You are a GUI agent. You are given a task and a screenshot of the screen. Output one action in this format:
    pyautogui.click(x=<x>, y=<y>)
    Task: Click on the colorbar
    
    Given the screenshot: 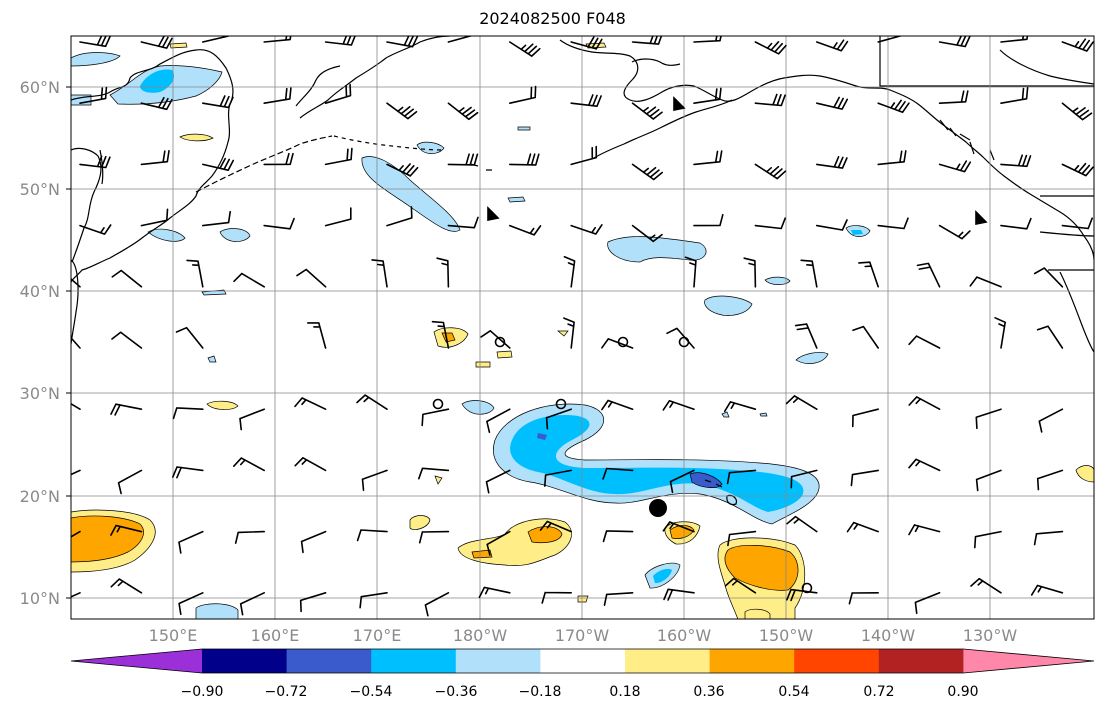 What is the action you would take?
    pyautogui.click(x=582, y=661)
    